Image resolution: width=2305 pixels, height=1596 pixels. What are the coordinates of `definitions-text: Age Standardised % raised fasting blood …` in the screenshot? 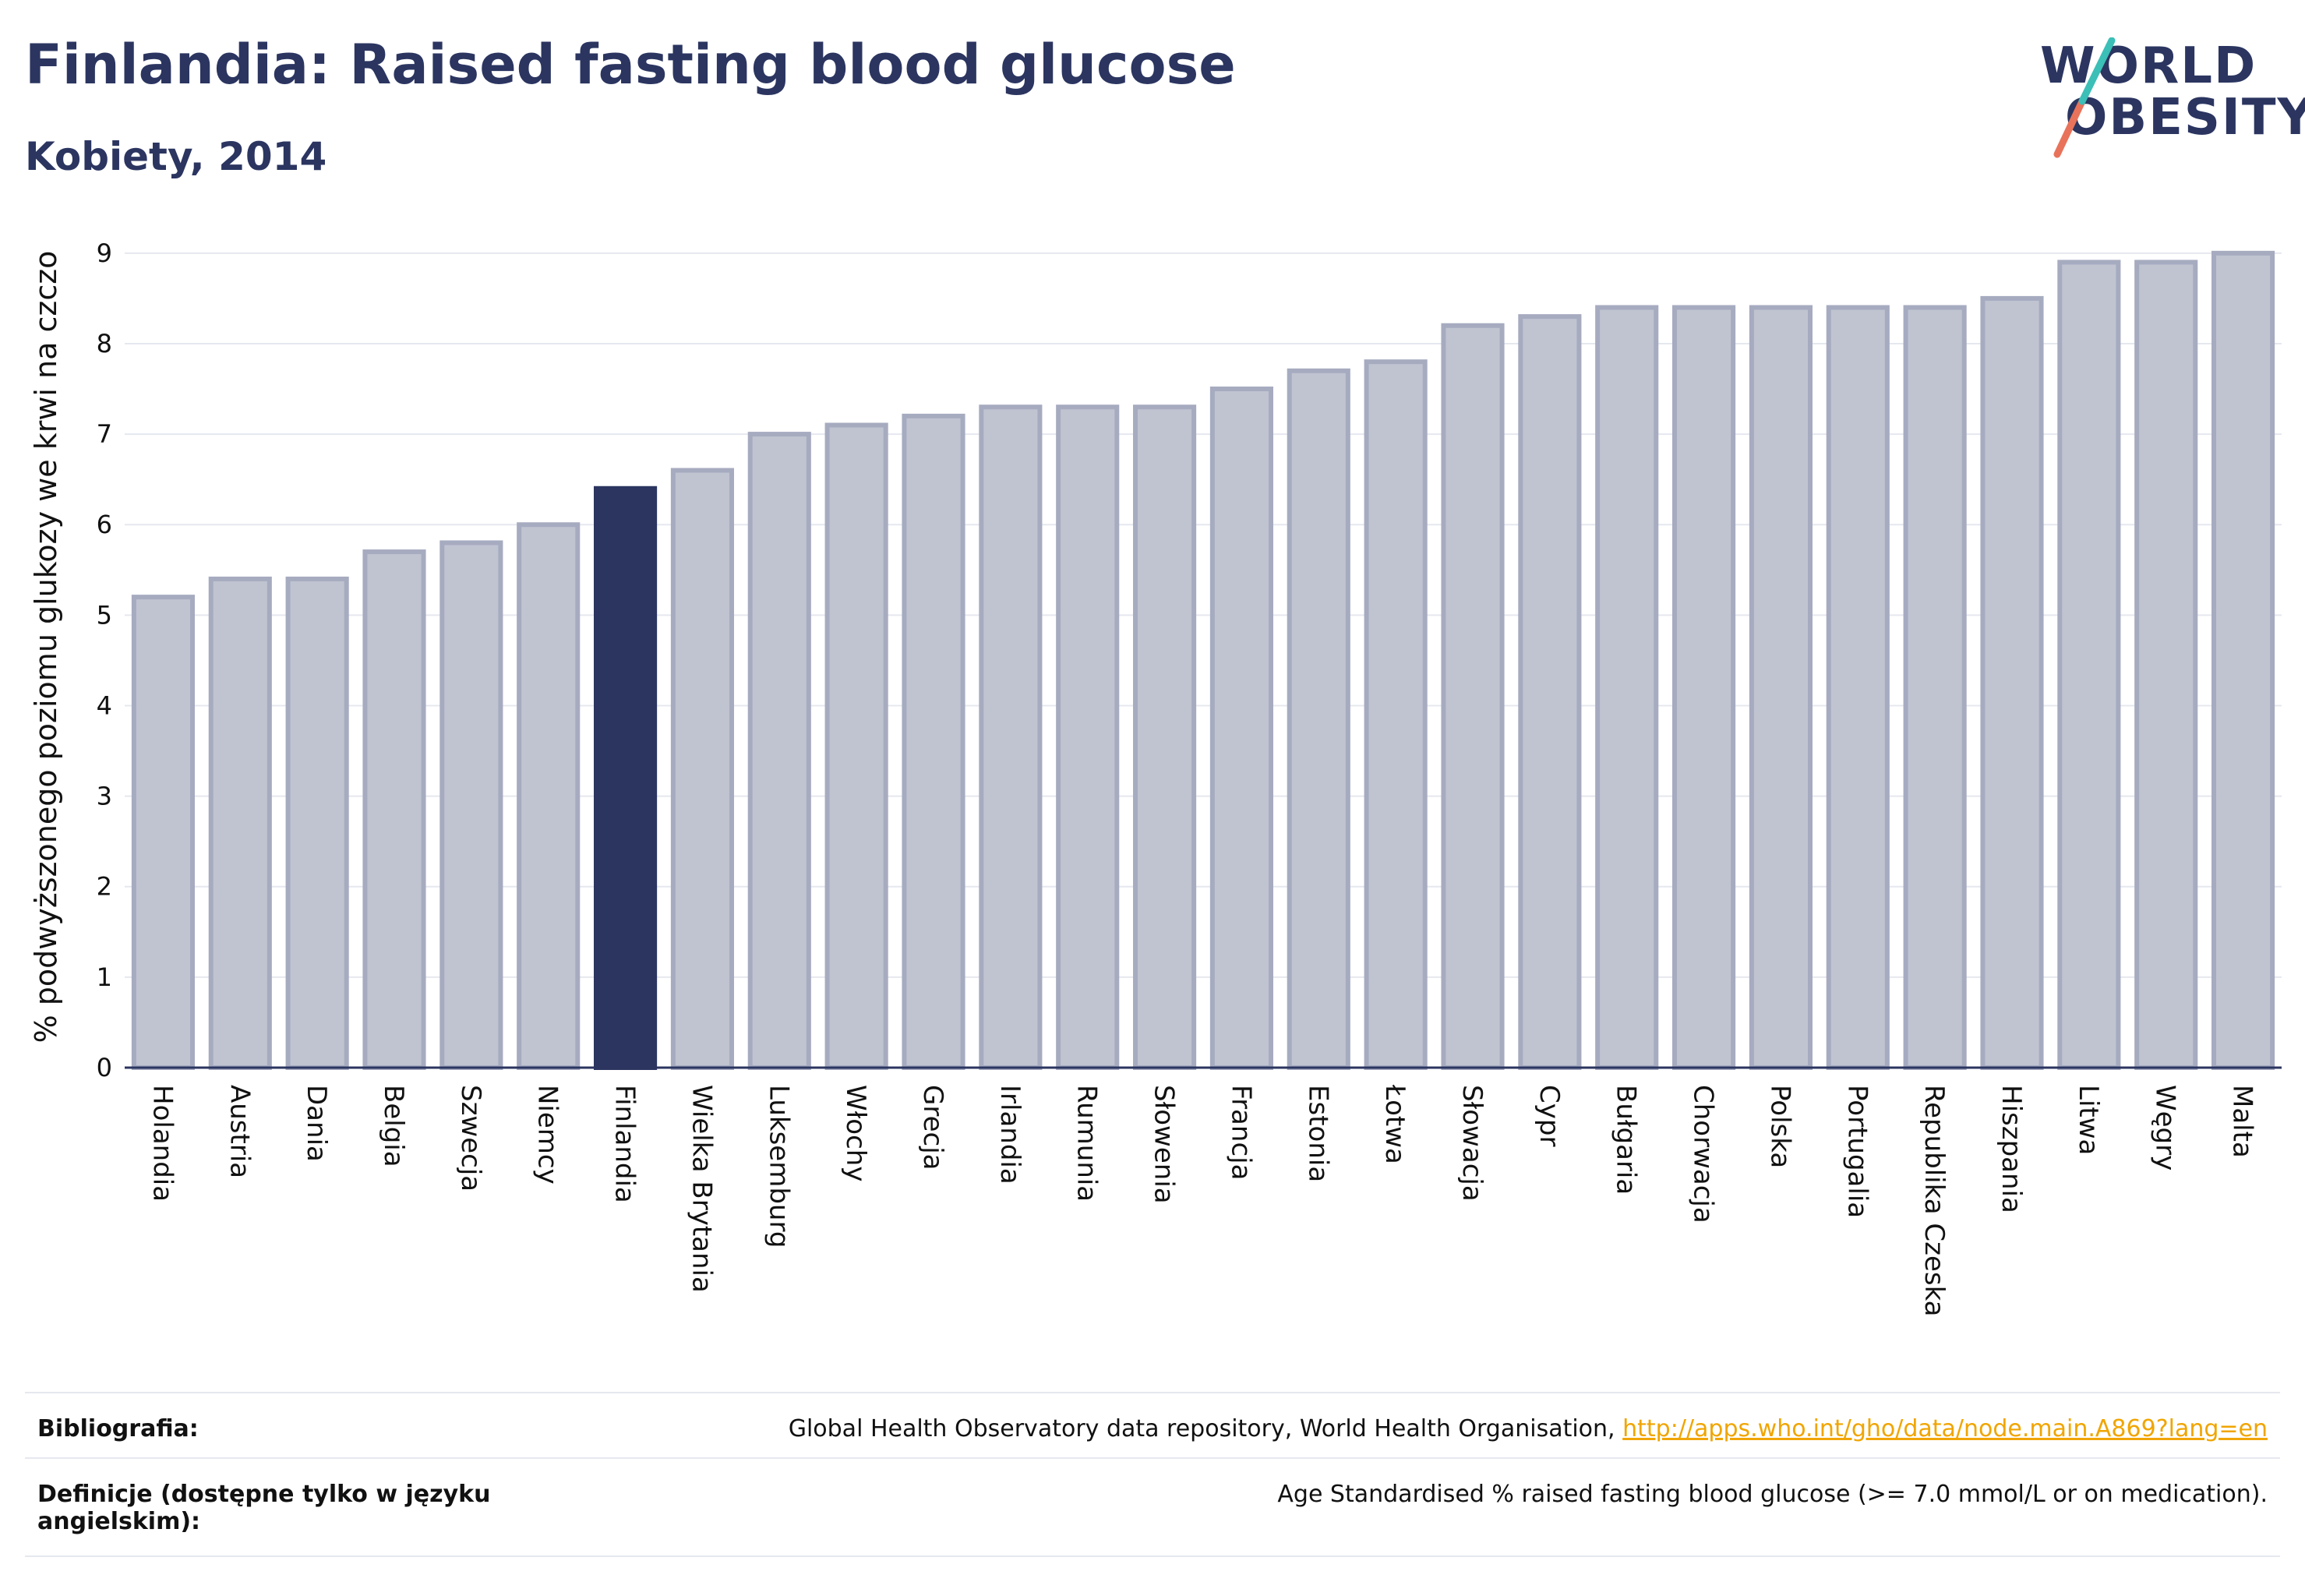 It's located at (1772, 1494).